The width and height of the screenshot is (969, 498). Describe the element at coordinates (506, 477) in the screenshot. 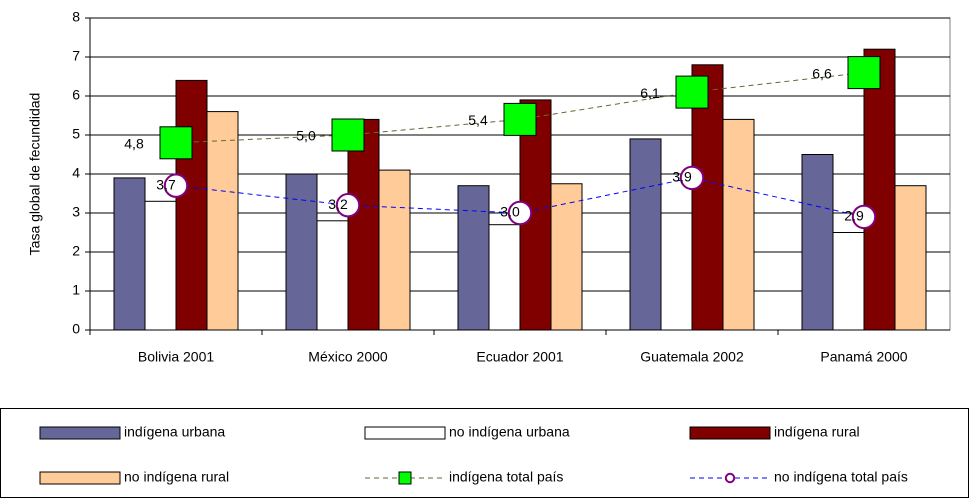

I see `legend-label: indígena total país` at that location.